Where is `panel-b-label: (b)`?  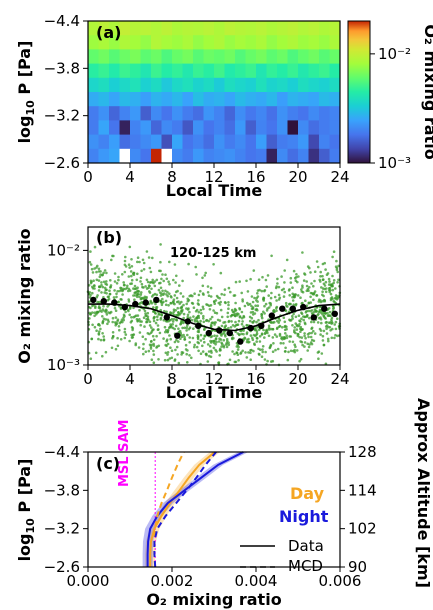
panel-b-label: (b) is located at coordinates (109, 237).